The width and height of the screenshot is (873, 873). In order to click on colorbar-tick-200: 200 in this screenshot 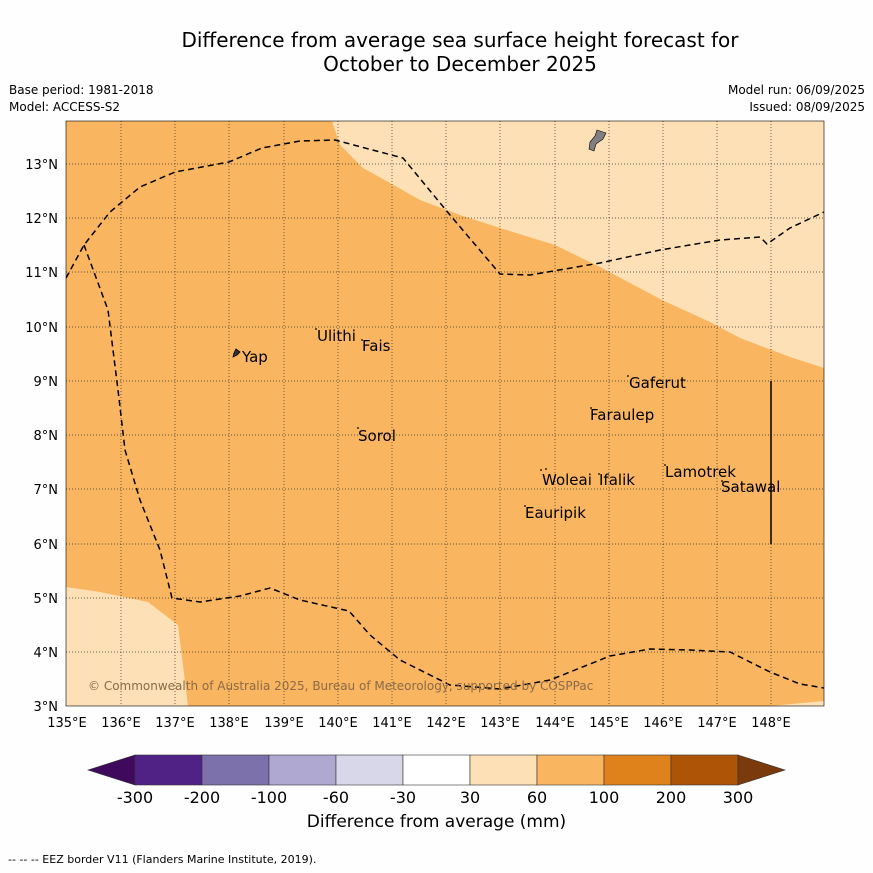, I will do `click(671, 797)`.